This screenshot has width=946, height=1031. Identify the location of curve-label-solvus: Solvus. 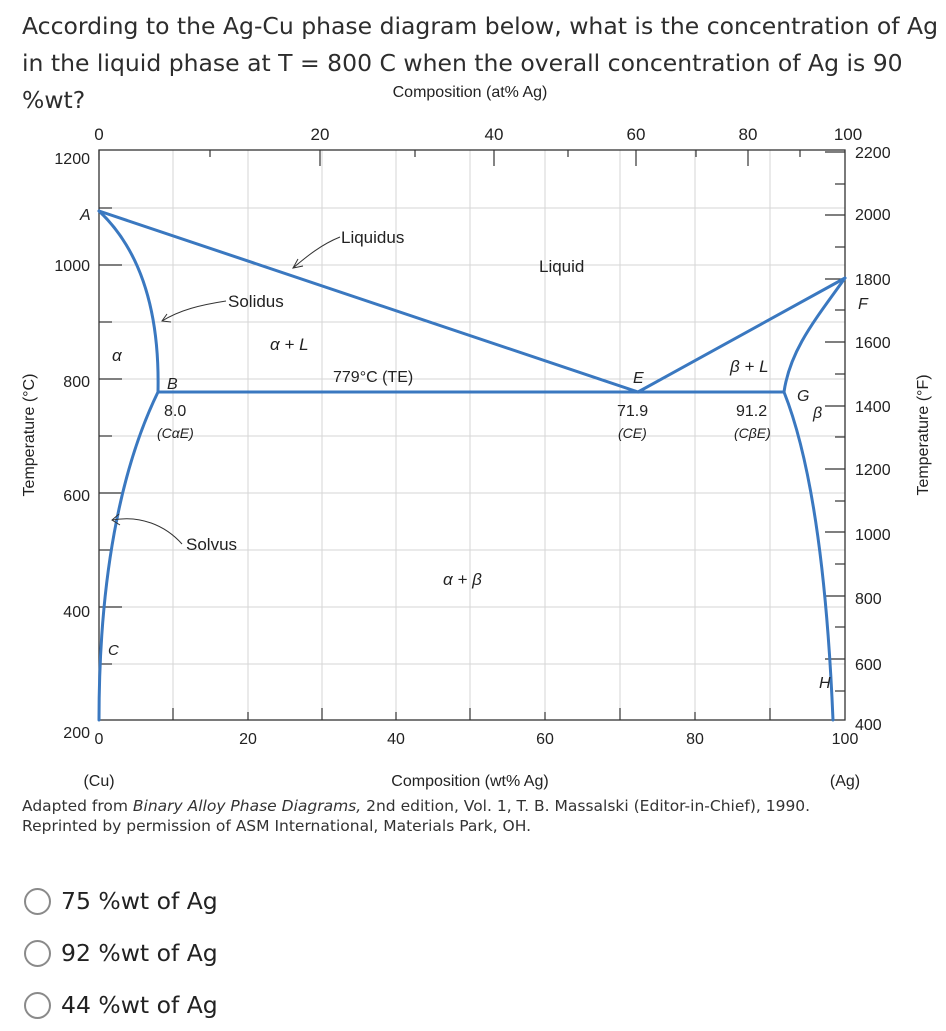
(211, 544).